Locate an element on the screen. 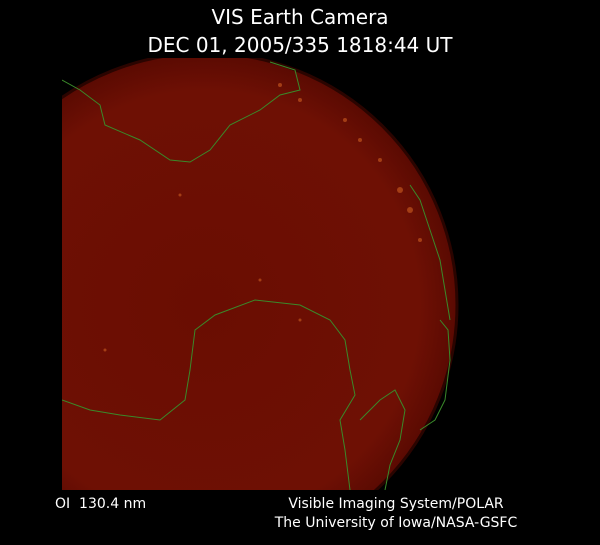  wavelength: OI 130.4 nm is located at coordinates (100, 504).